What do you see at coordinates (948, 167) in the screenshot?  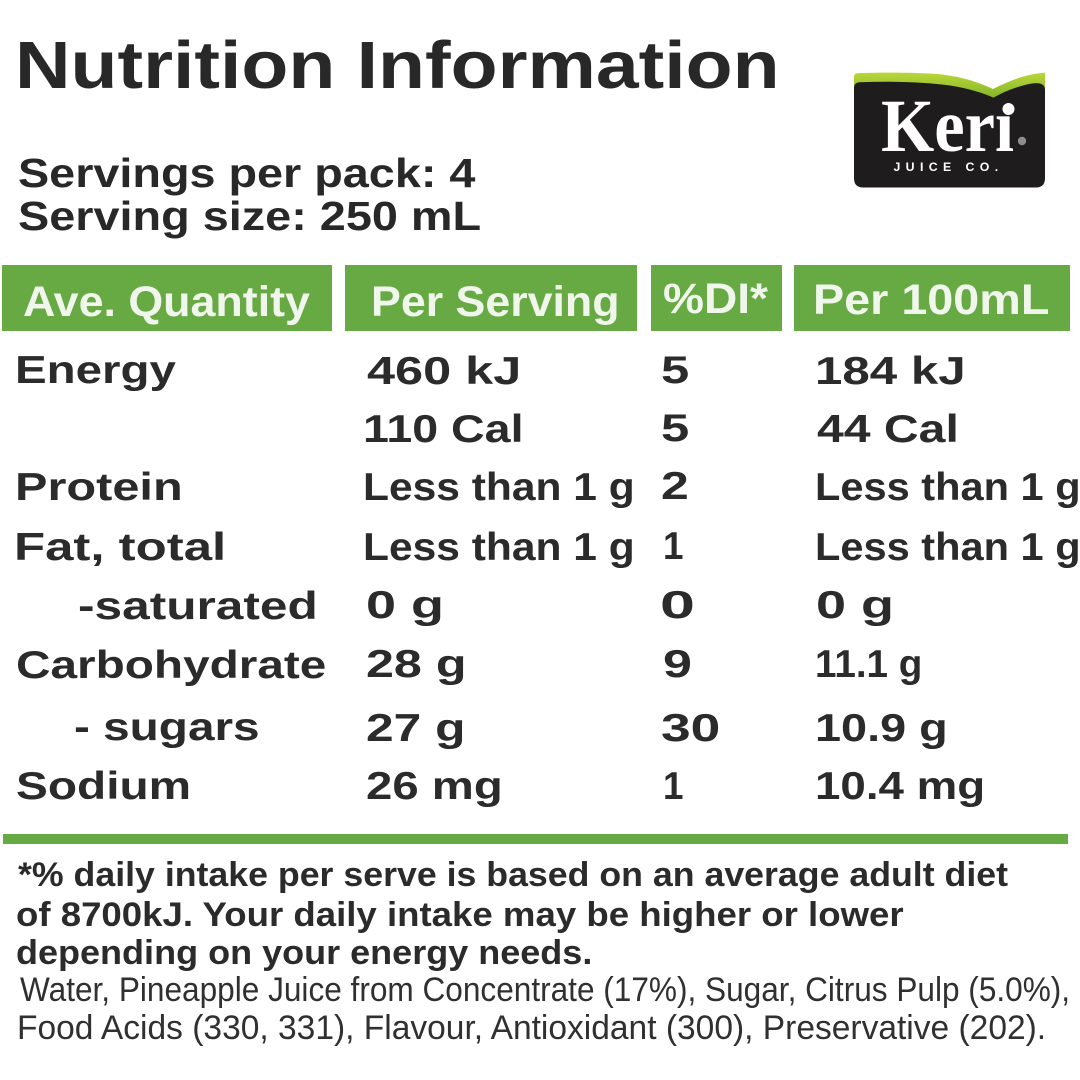 I see `svg-text: JUICE CO.` at bounding box center [948, 167].